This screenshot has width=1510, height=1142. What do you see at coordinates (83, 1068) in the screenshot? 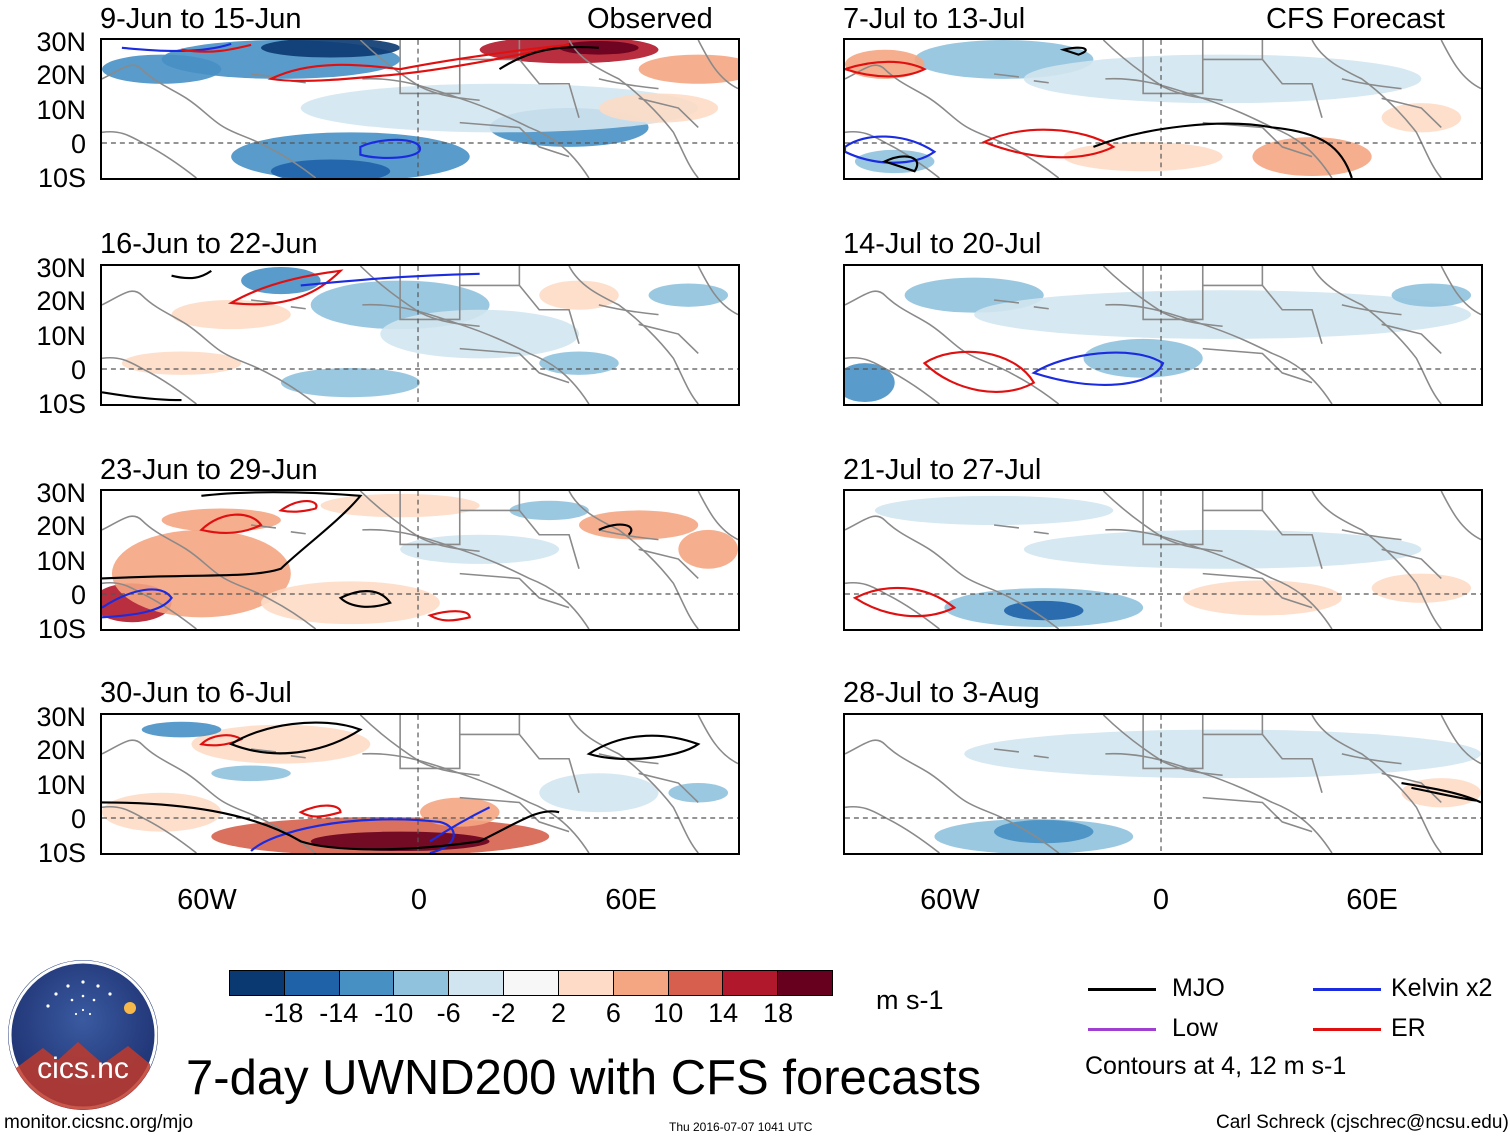
I see `logo-text: cics.nc` at bounding box center [83, 1068].